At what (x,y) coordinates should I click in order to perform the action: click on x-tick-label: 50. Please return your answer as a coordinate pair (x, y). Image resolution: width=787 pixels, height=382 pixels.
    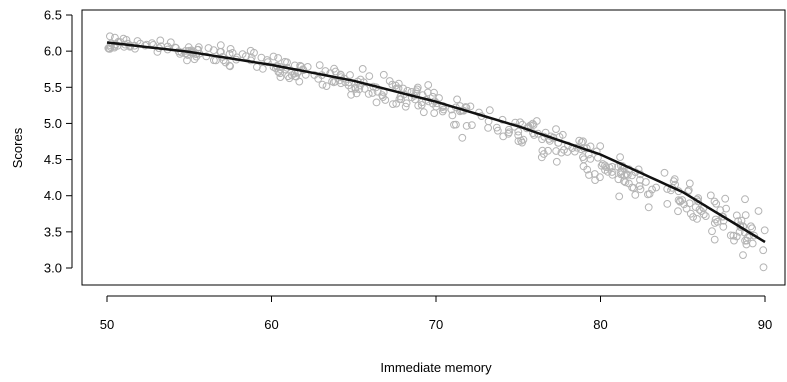
    Looking at the image, I should click on (107, 324).